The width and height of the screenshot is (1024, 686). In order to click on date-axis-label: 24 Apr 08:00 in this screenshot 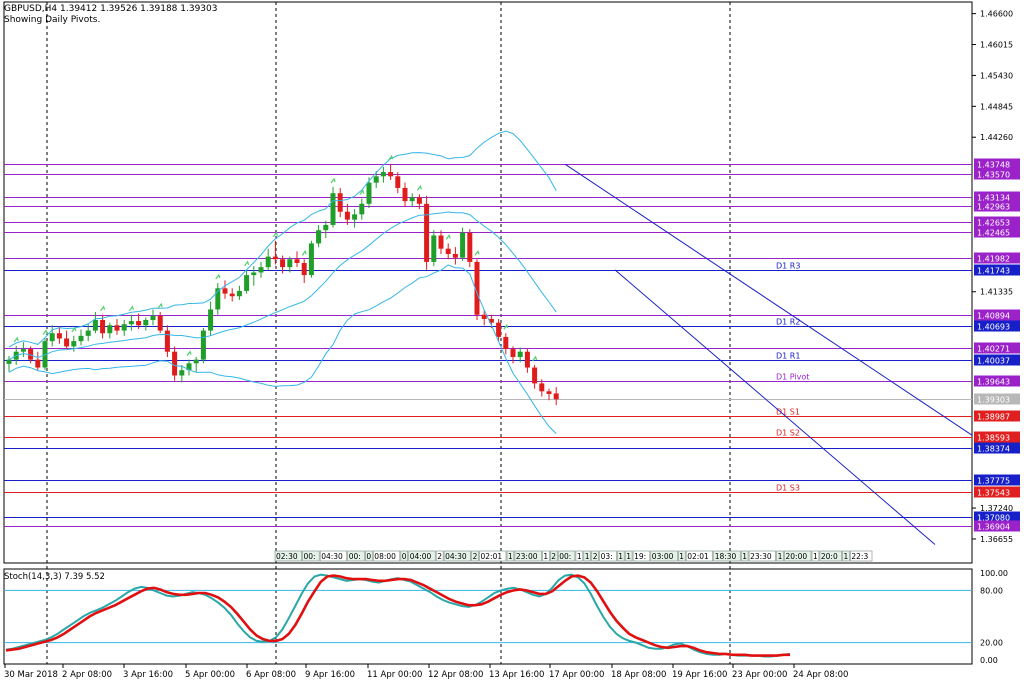, I will do `click(820, 675)`.